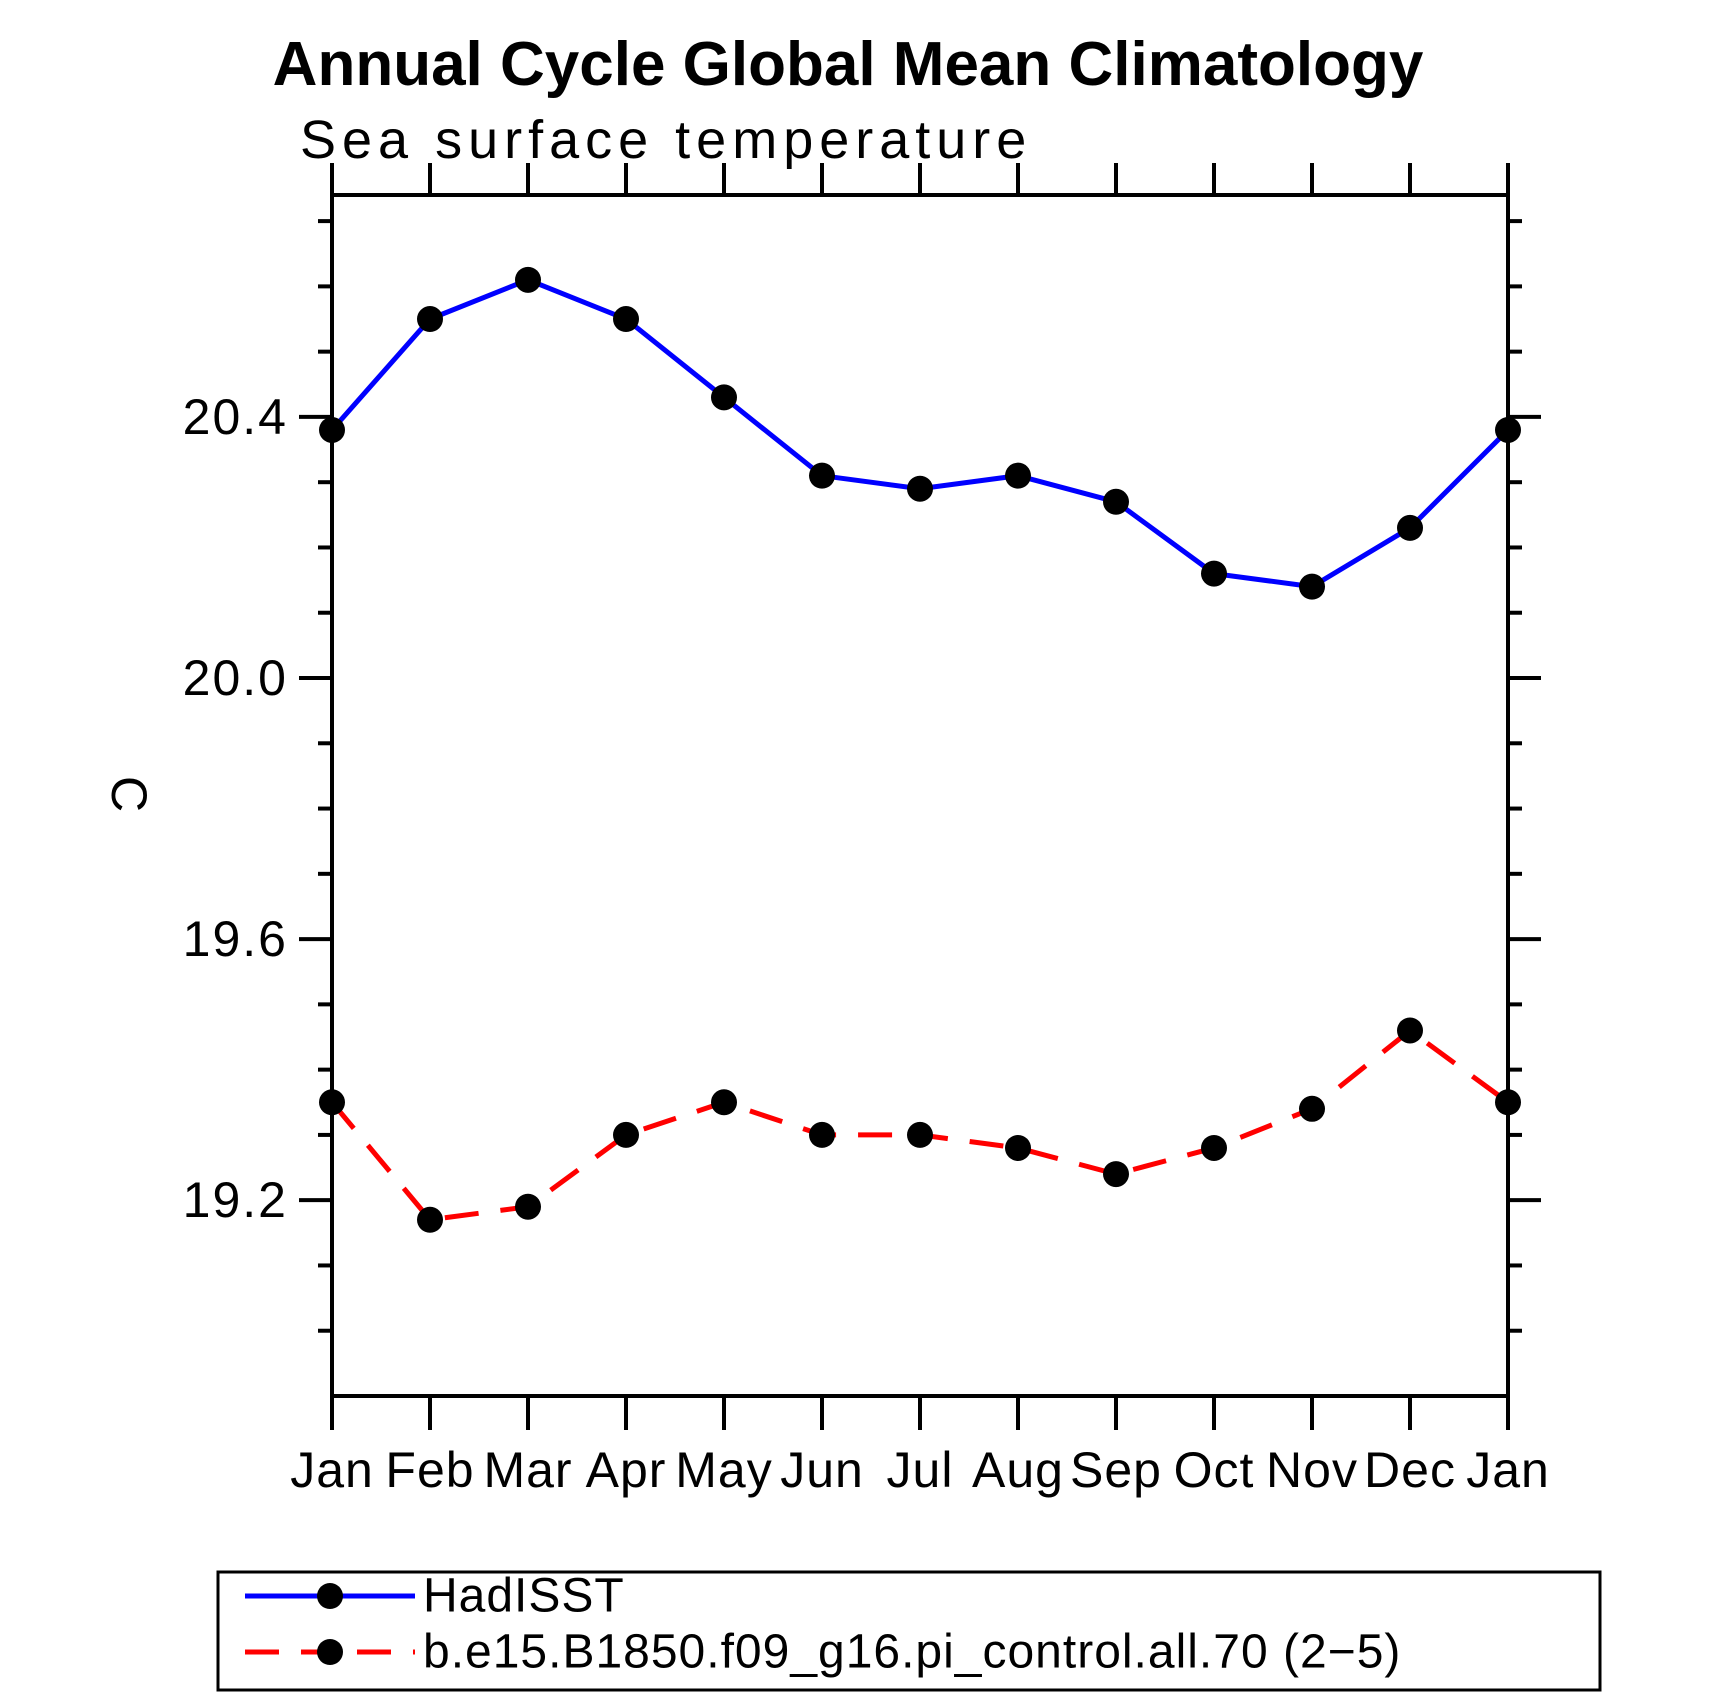  Describe the element at coordinates (1410, 1470) in the screenshot. I see `x-tick-label: Dec` at that location.